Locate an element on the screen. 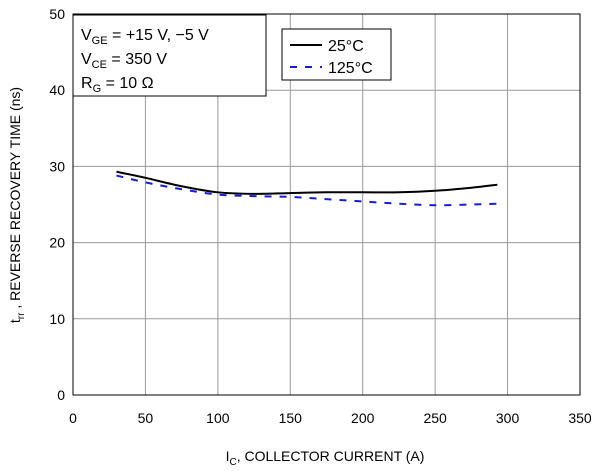 This screenshot has width=597, height=471. x-tick-label: 200 is located at coordinates (363, 418).